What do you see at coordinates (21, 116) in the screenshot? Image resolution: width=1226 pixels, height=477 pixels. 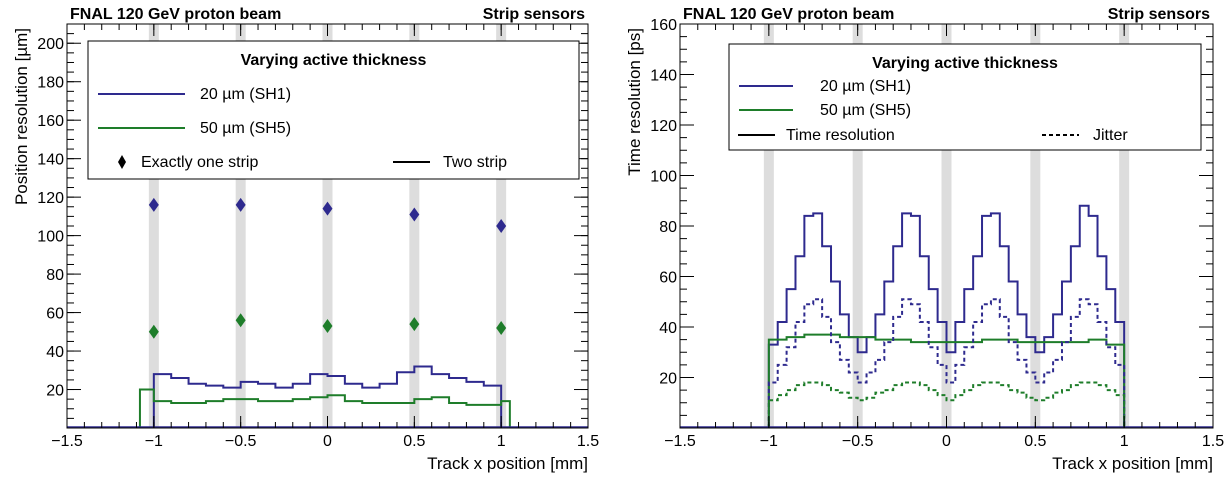 I see `y-axis-label: Position resolution [µm]` at bounding box center [21, 116].